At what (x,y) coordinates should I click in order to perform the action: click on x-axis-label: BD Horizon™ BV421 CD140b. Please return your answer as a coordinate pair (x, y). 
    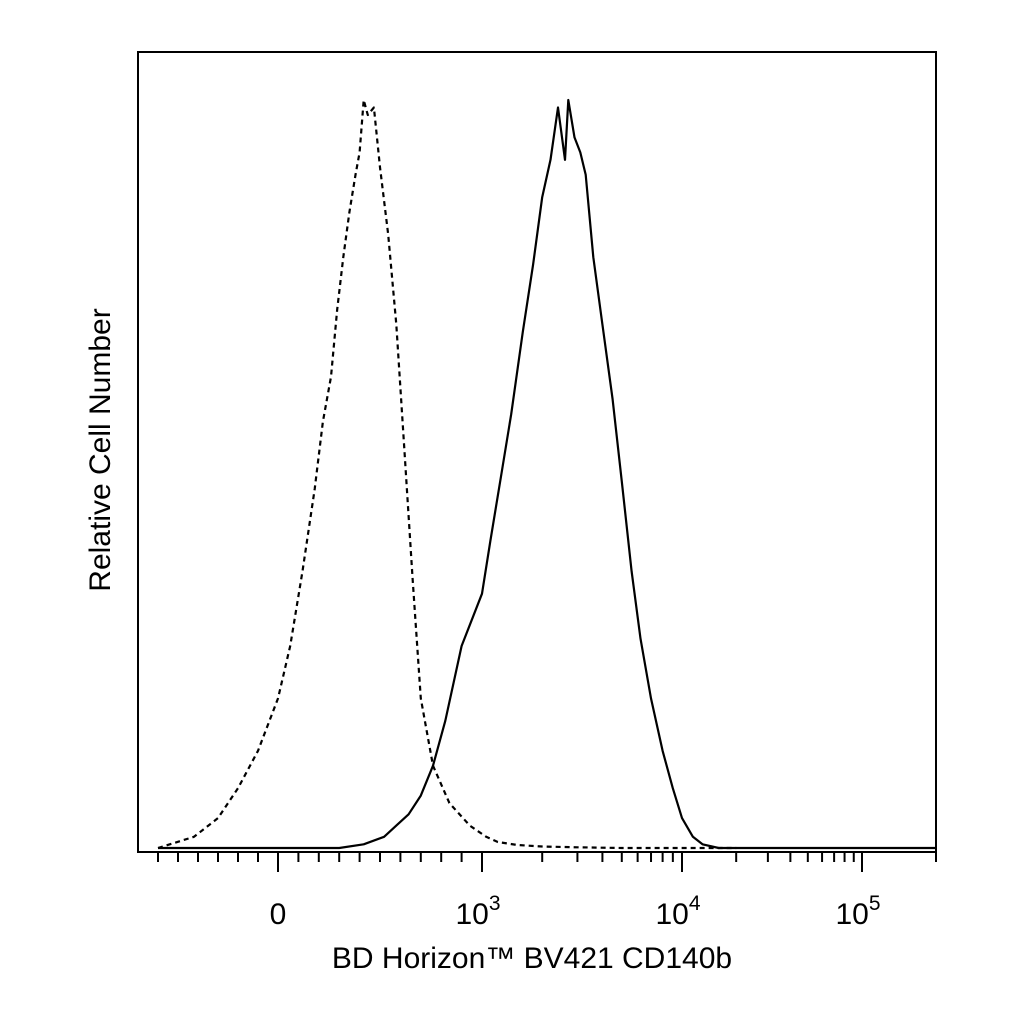
    Looking at the image, I should click on (532, 958).